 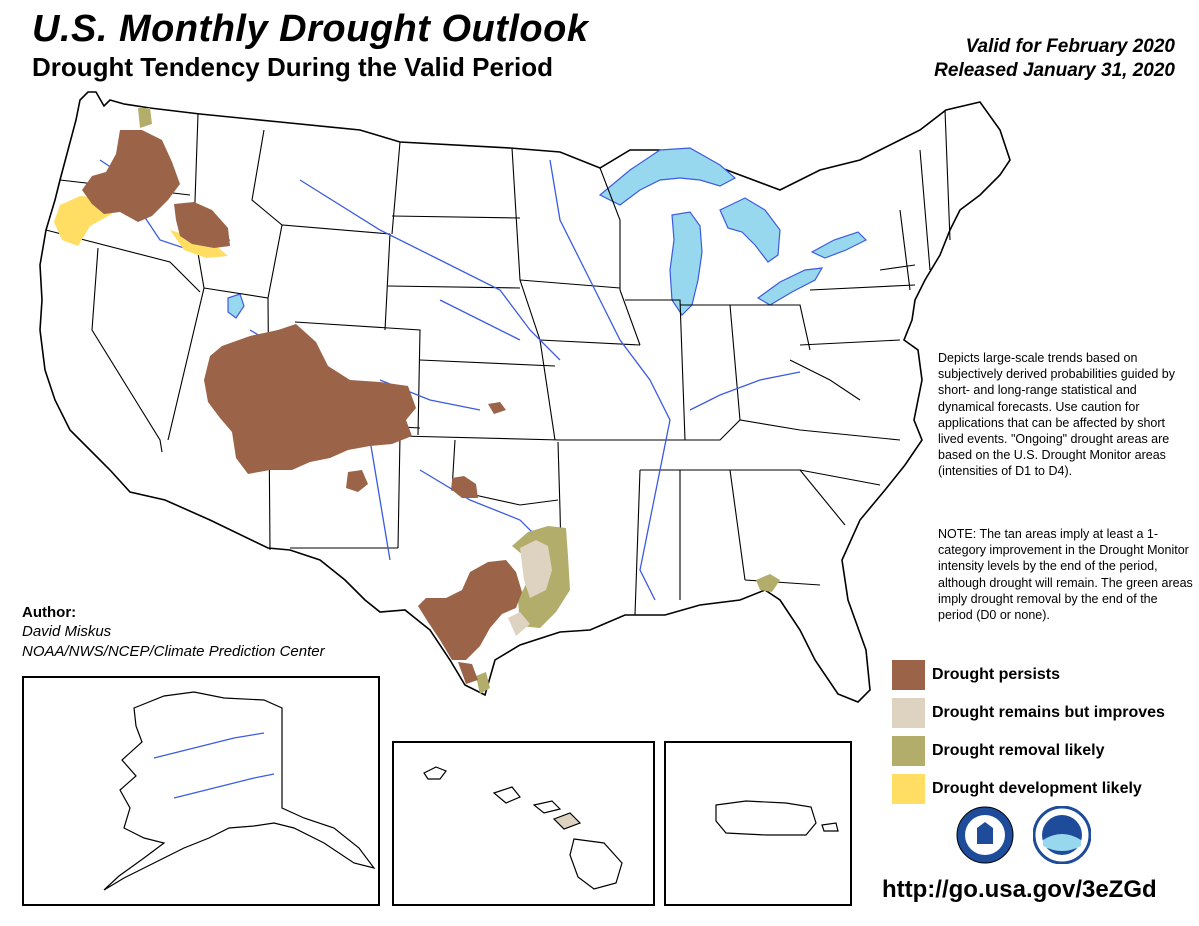 I want to click on author-heading: Author:, so click(x=49, y=612).